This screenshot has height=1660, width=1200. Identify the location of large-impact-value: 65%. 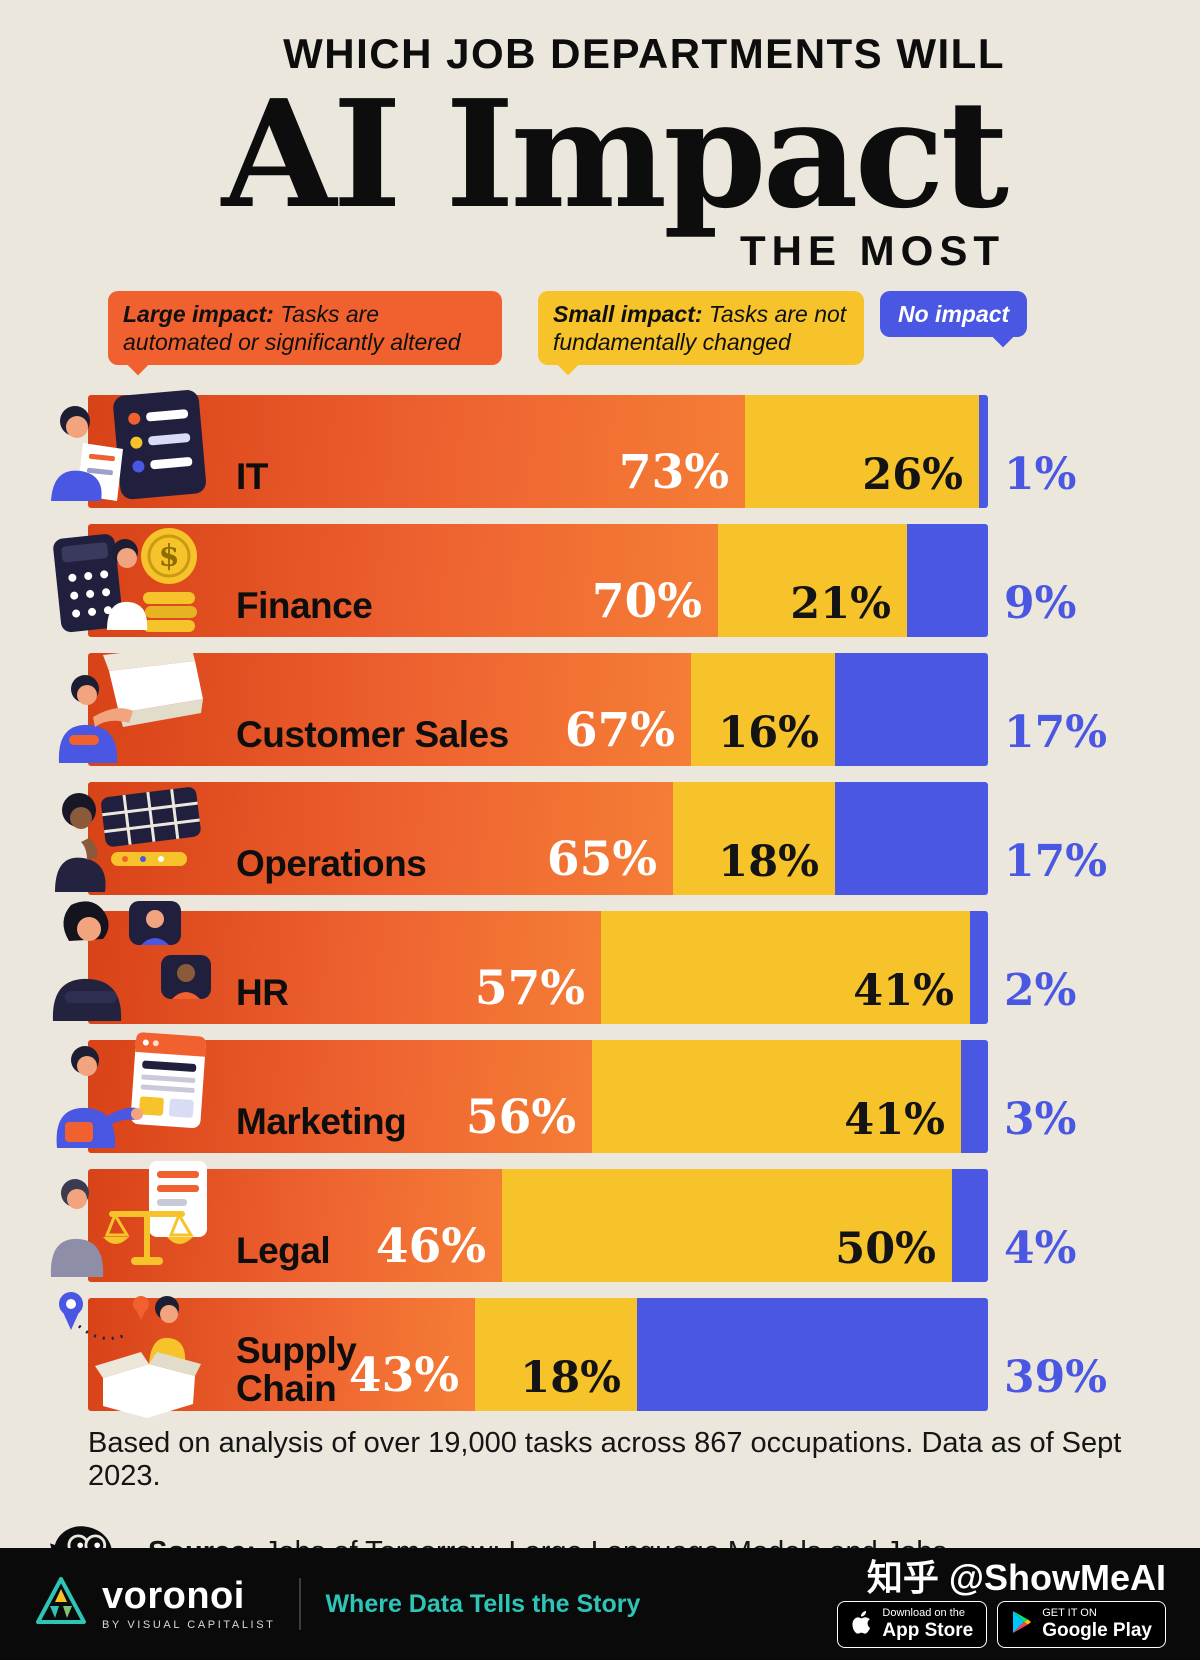
(601, 859).